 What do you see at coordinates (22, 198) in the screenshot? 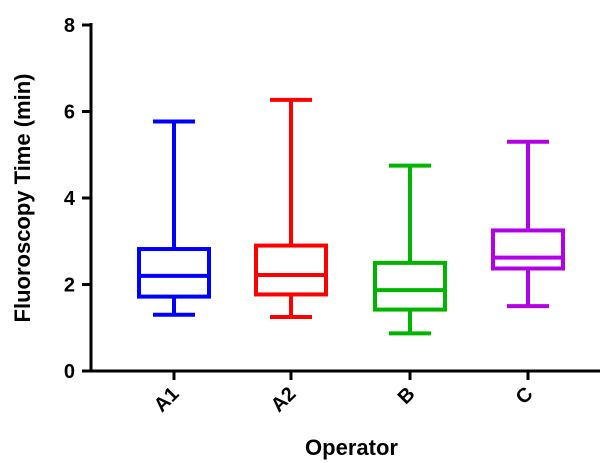
I see `y-axis-title: Fluoroscopy Time (min)` at bounding box center [22, 198].